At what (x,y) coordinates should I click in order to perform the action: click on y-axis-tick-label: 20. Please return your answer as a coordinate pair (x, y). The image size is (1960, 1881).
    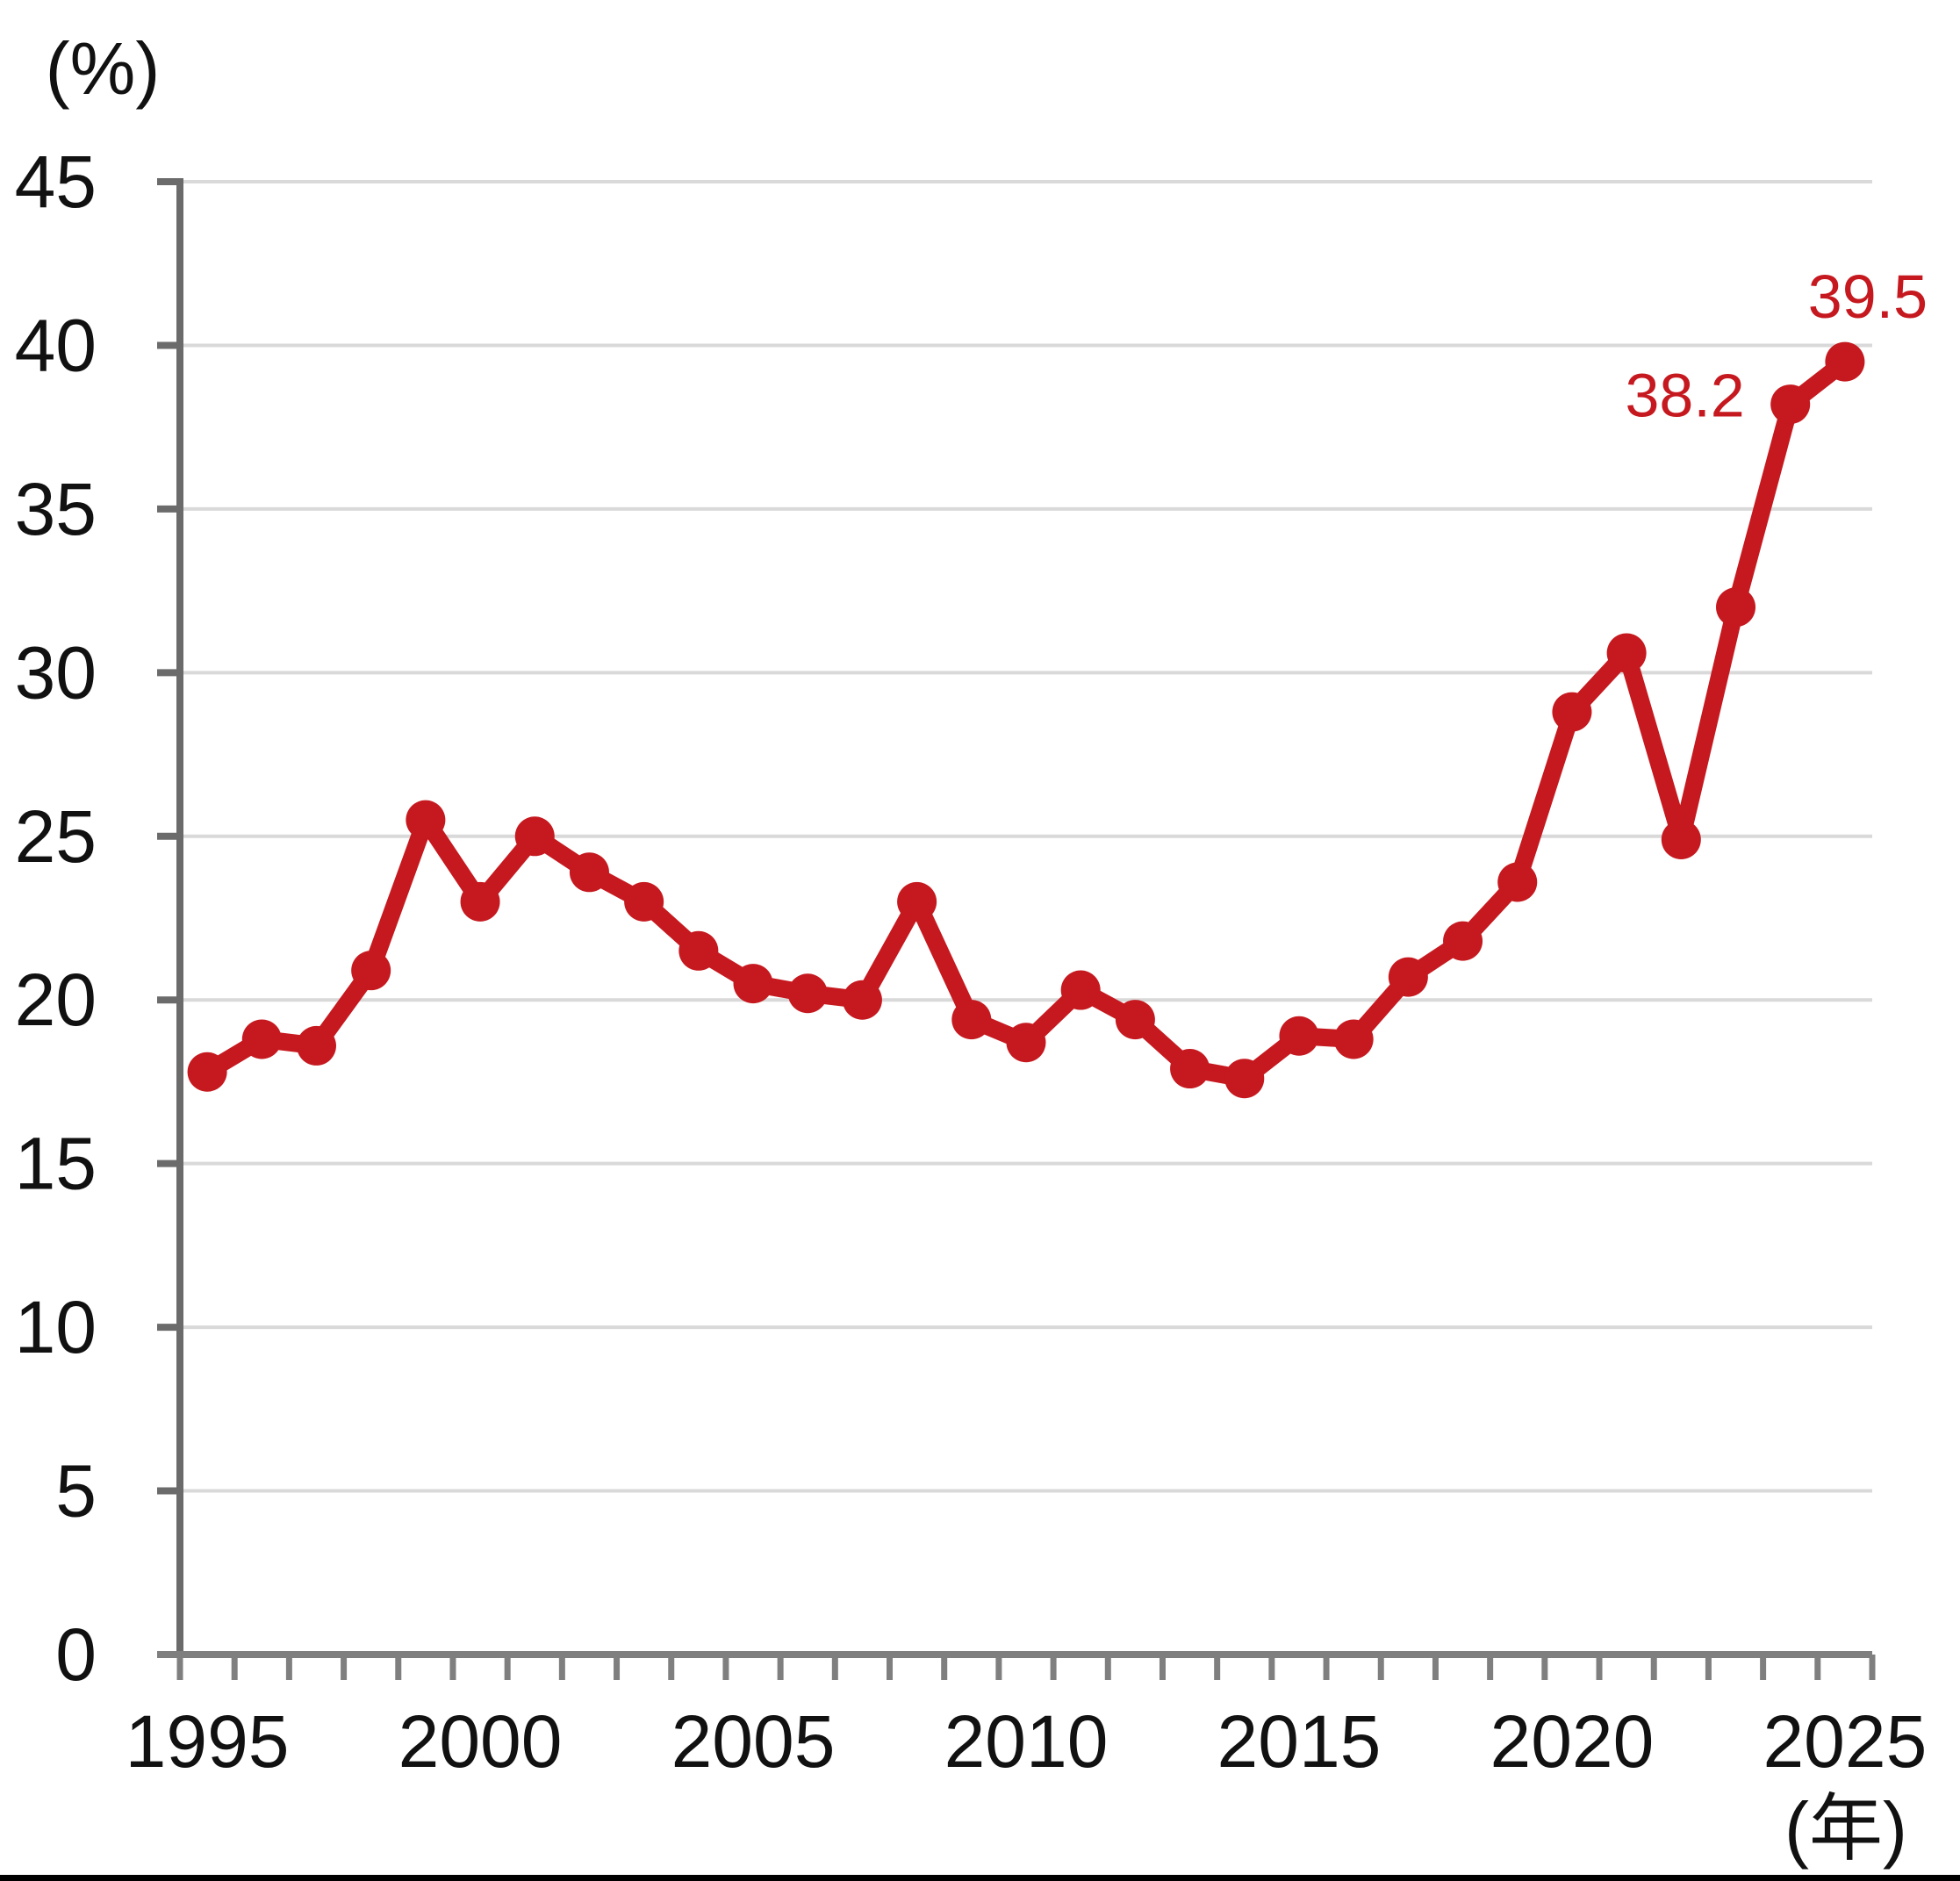
    Looking at the image, I should click on (56, 999).